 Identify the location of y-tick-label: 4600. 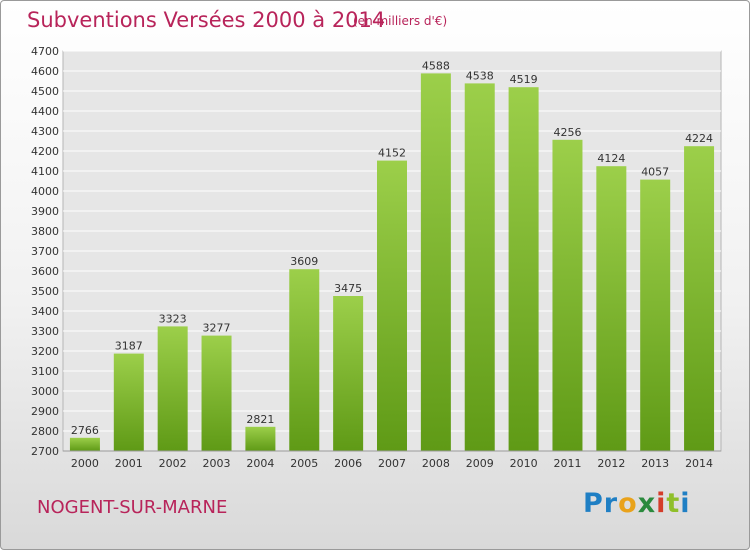
(45, 71).